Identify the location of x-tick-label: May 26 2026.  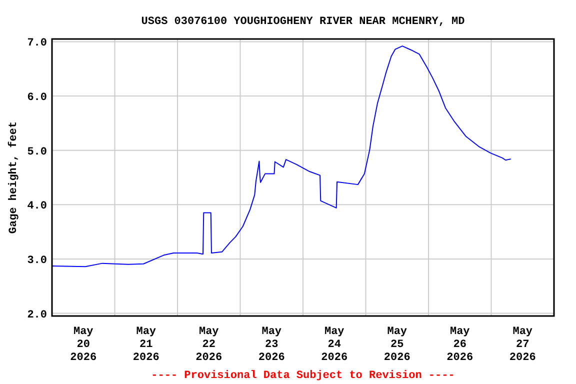
(460, 345).